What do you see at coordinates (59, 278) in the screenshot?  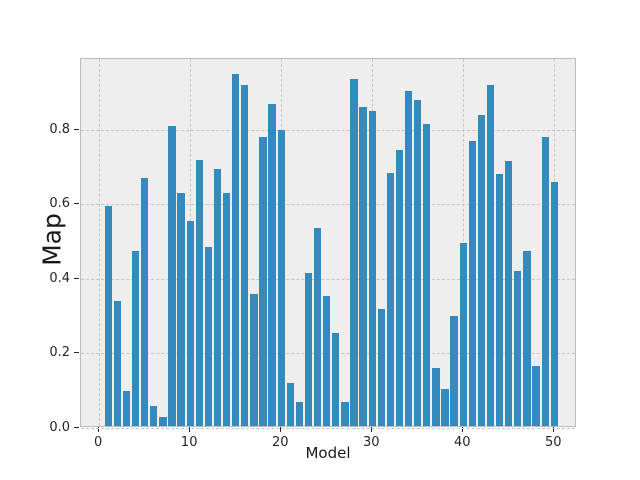 I see `y-tick-label: 0.4` at bounding box center [59, 278].